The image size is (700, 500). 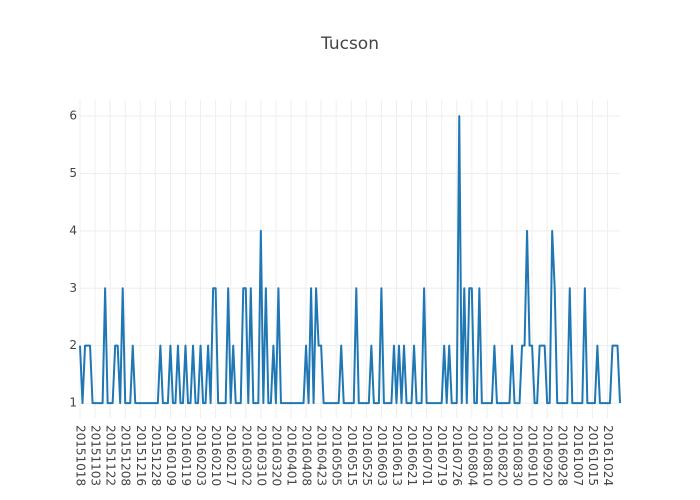 I want to click on x-tick-label: 20160820, so click(x=502, y=455).